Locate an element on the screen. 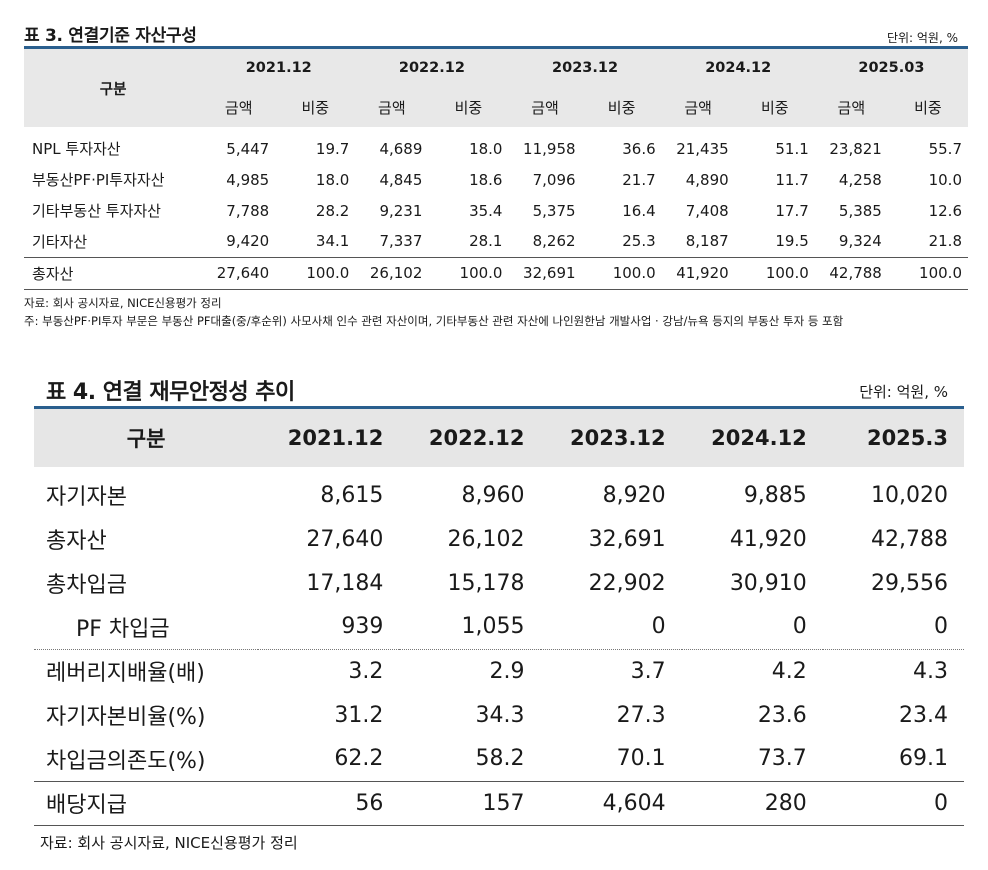 Image resolution: width=988 pixels, height=870 pixels. table4-top-rule is located at coordinates (499, 407).